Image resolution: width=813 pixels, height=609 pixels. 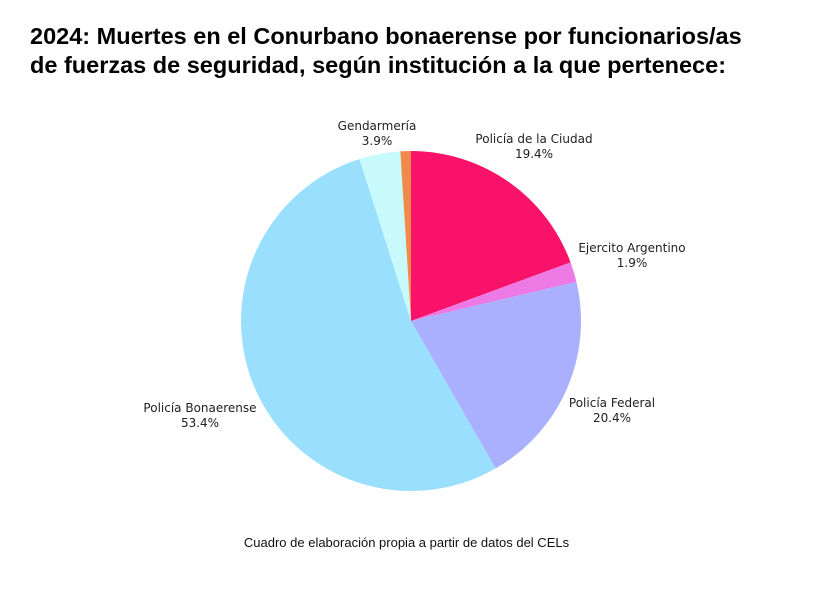 I want to click on pie-slice-policía-federal, so click(x=496, y=375).